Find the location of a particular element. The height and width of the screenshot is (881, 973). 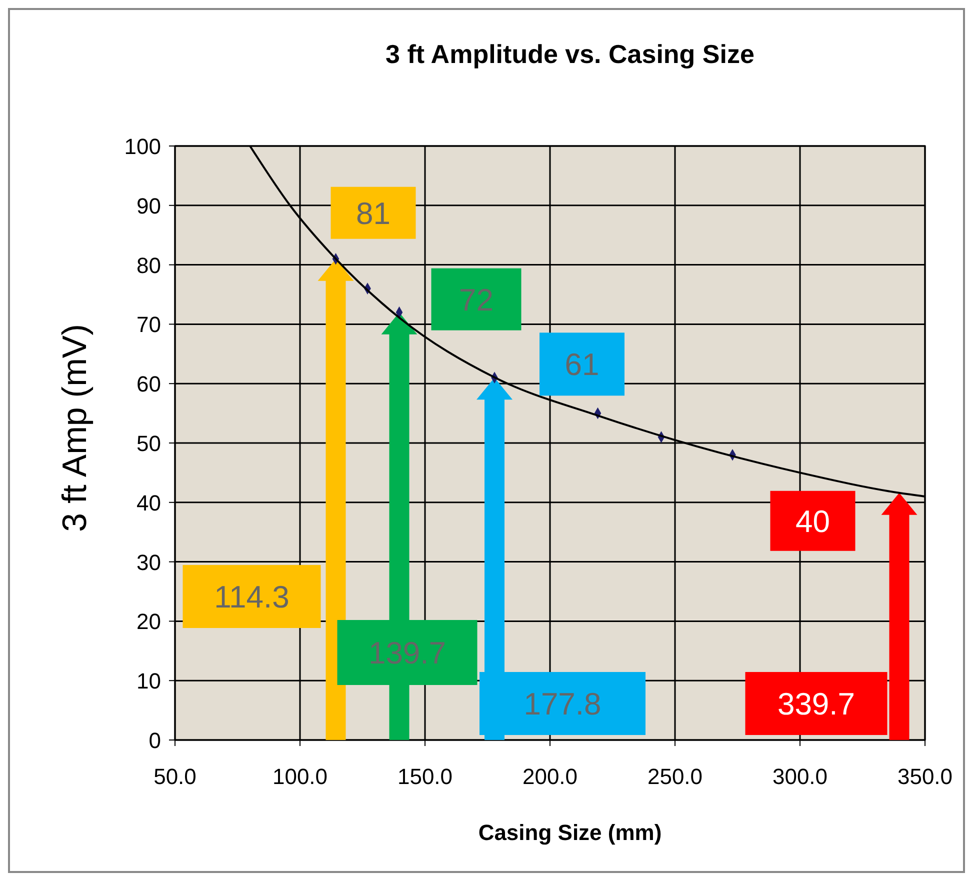

x-tick-label: 350.0 is located at coordinates (925, 776).